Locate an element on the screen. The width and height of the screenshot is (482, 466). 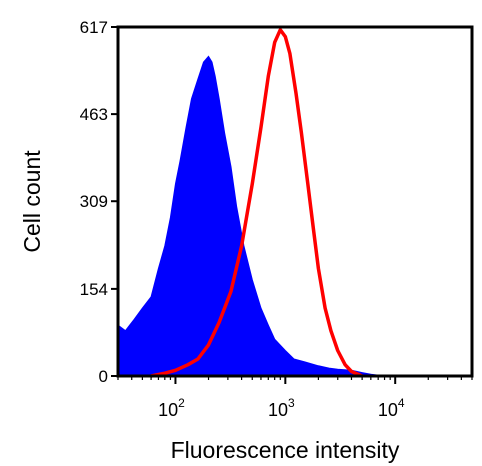
x-tick-label: 10³ is located at coordinates (281, 408).